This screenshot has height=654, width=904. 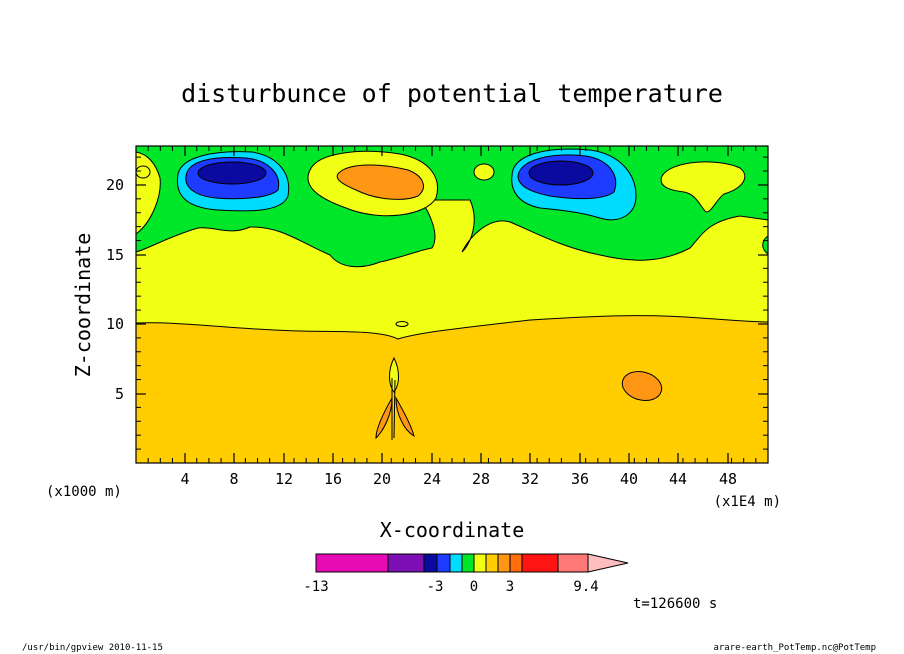 I want to click on colorbar, so click(x=472, y=563).